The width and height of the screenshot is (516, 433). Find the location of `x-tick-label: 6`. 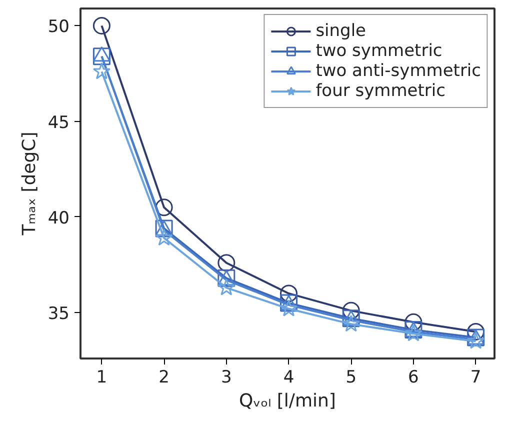

x-tick-label: 6 is located at coordinates (413, 378).